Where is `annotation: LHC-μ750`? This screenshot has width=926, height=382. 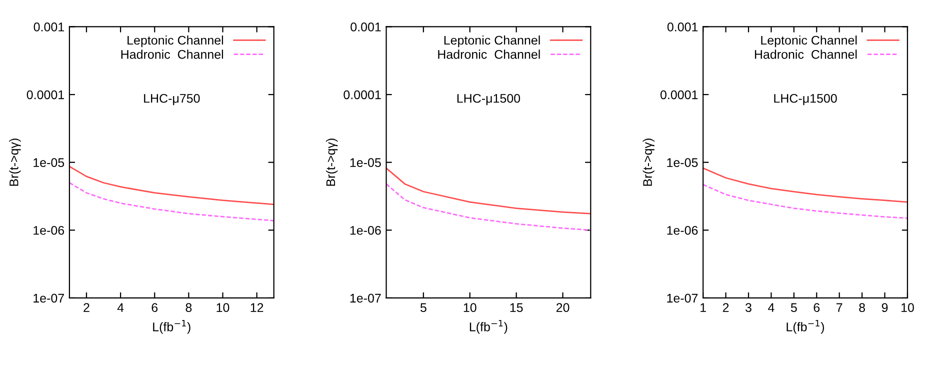
annotation: LHC-μ750 is located at coordinates (172, 100).